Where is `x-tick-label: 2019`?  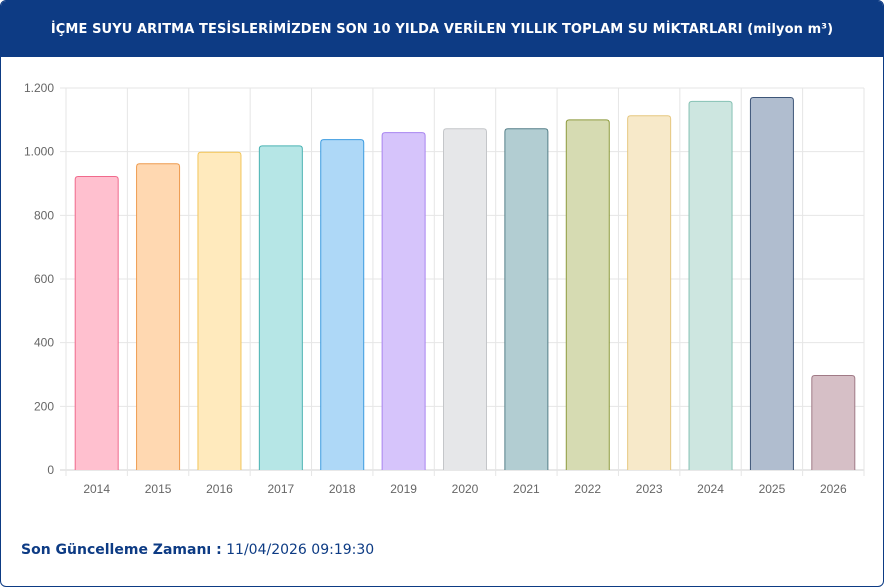 x-tick-label: 2019 is located at coordinates (403, 489).